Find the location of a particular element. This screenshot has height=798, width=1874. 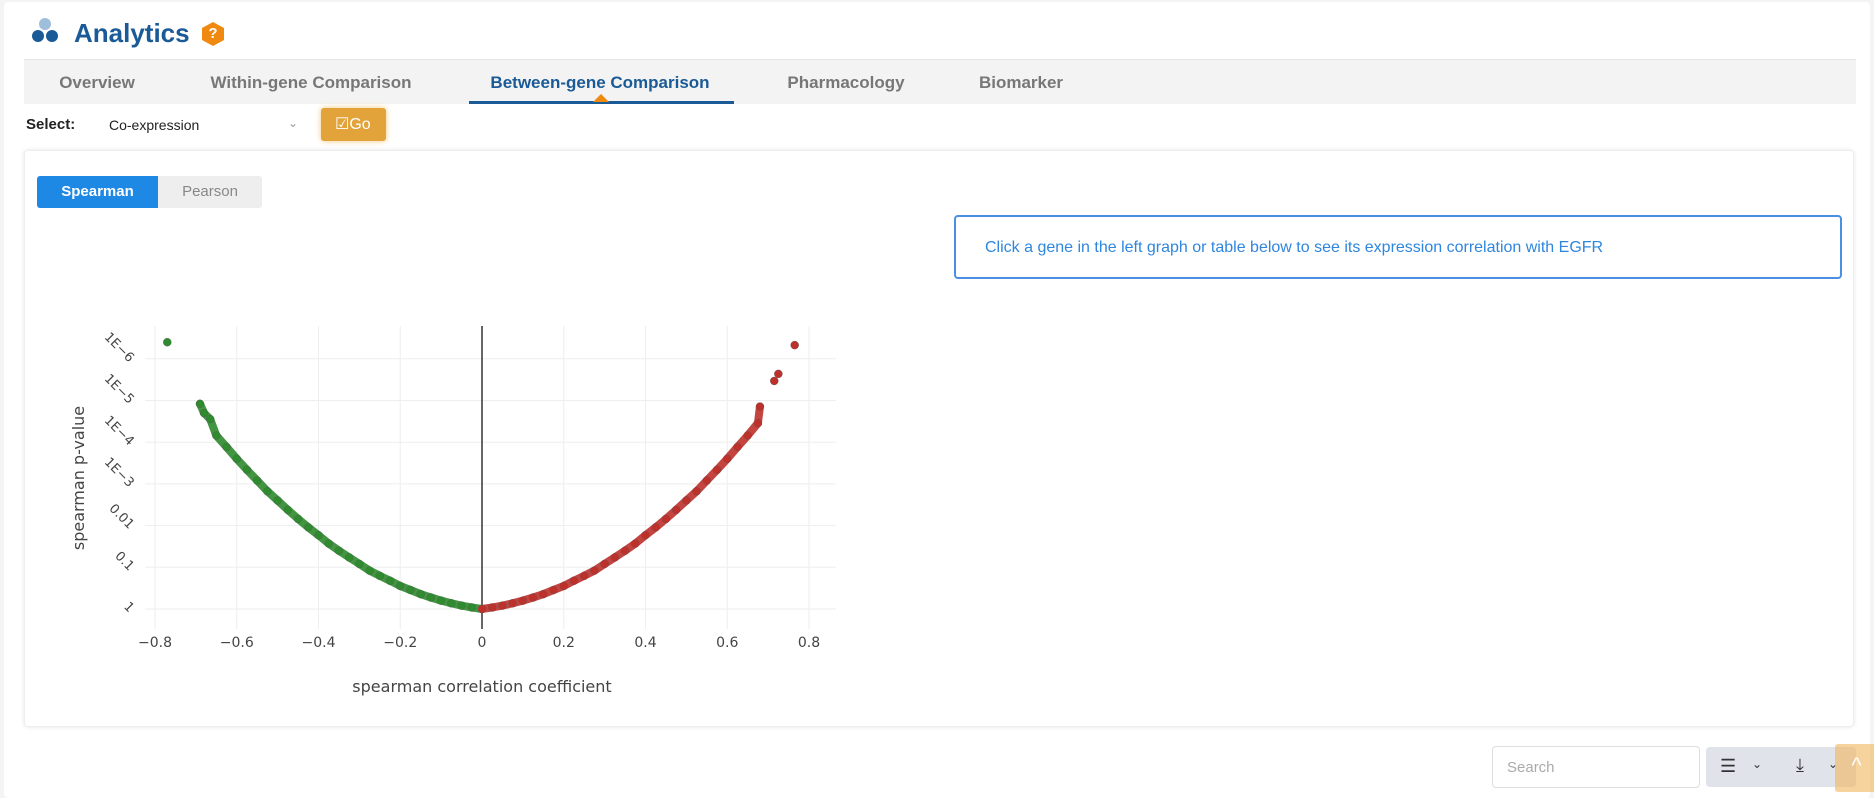

tab-within-gene: Within-gene Comparison is located at coordinates (311, 82).